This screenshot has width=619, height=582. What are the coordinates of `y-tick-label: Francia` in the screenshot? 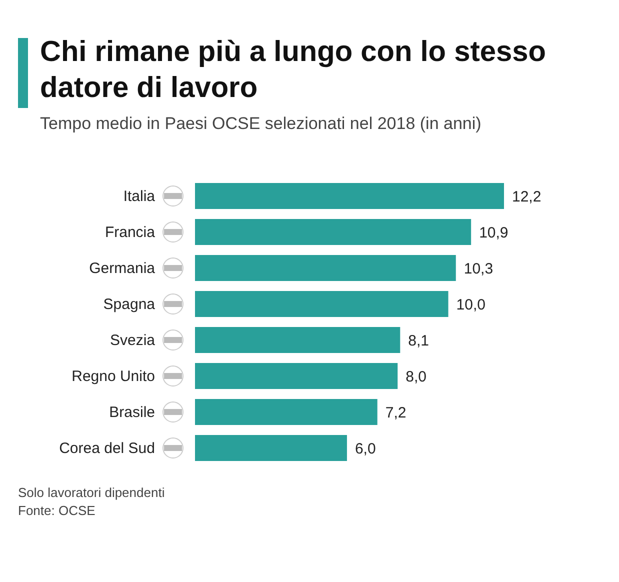 It's located at (130, 232).